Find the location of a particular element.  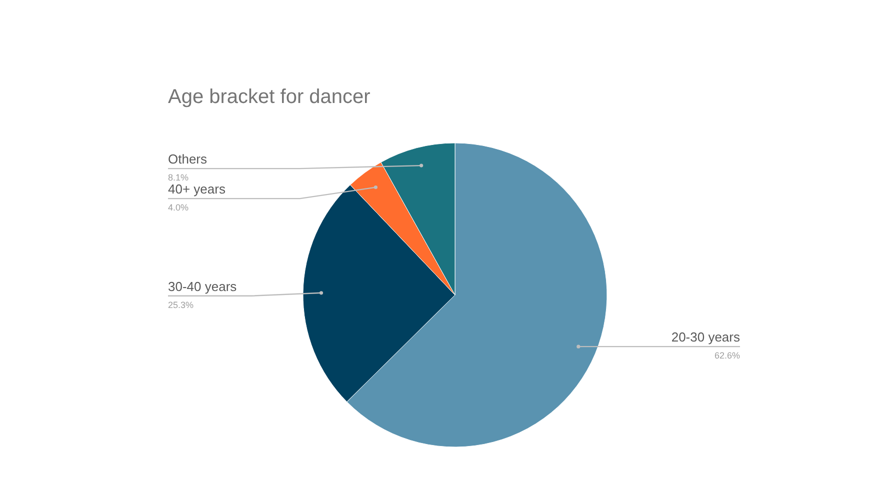

slice-label: Others is located at coordinates (188, 159).